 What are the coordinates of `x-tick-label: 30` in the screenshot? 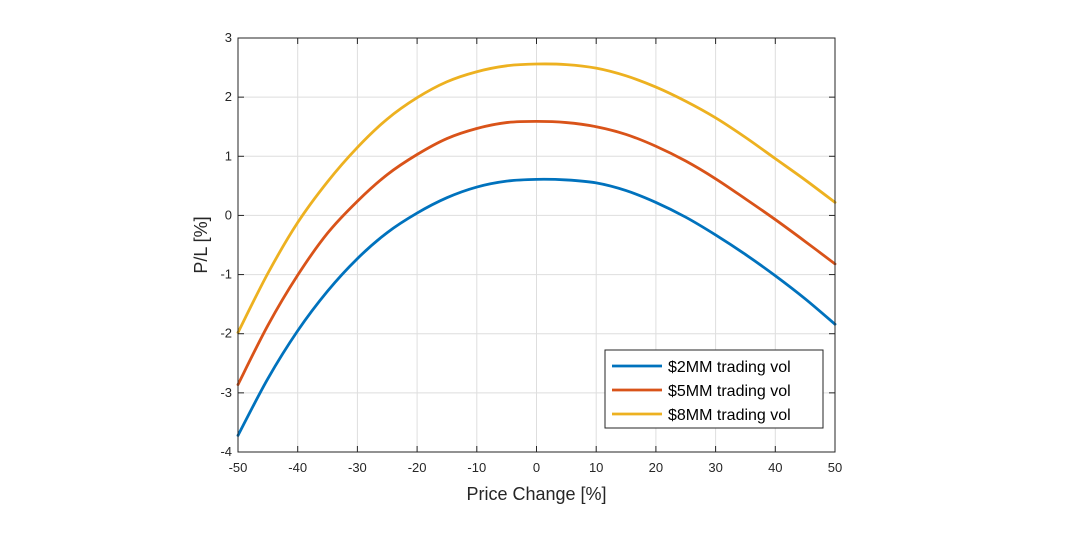 It's located at (715, 467).